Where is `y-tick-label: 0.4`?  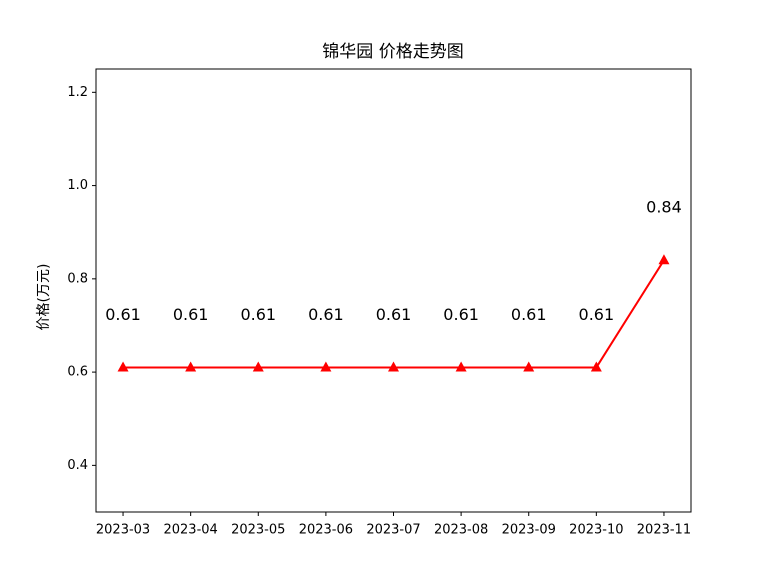 y-tick-label: 0.4 is located at coordinates (77, 465).